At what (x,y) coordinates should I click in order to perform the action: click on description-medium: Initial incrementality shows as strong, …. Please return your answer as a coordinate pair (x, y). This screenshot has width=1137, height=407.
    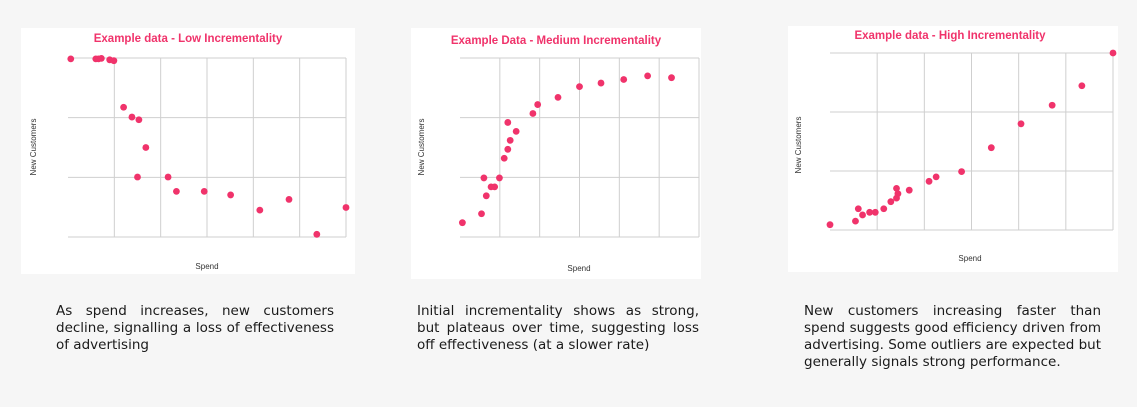
    Looking at the image, I should click on (558, 328).